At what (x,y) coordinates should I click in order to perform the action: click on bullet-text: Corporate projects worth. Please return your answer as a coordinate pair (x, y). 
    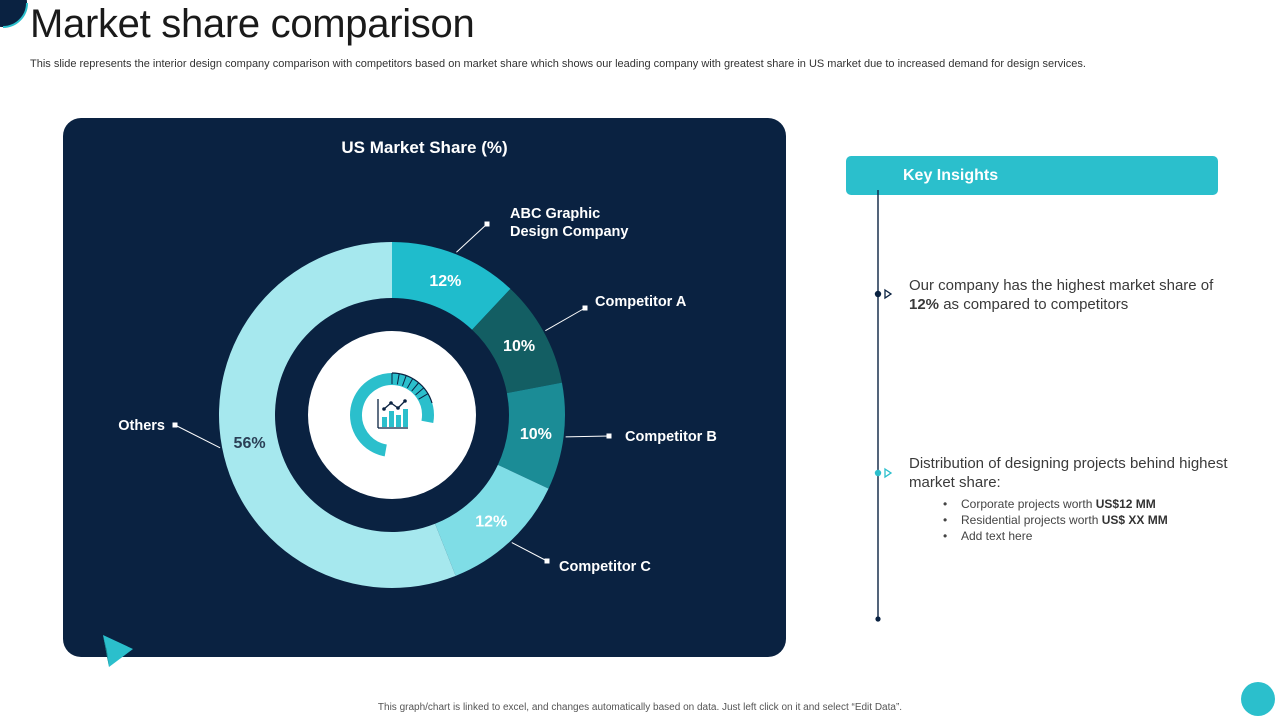
    Looking at the image, I should click on (1028, 504).